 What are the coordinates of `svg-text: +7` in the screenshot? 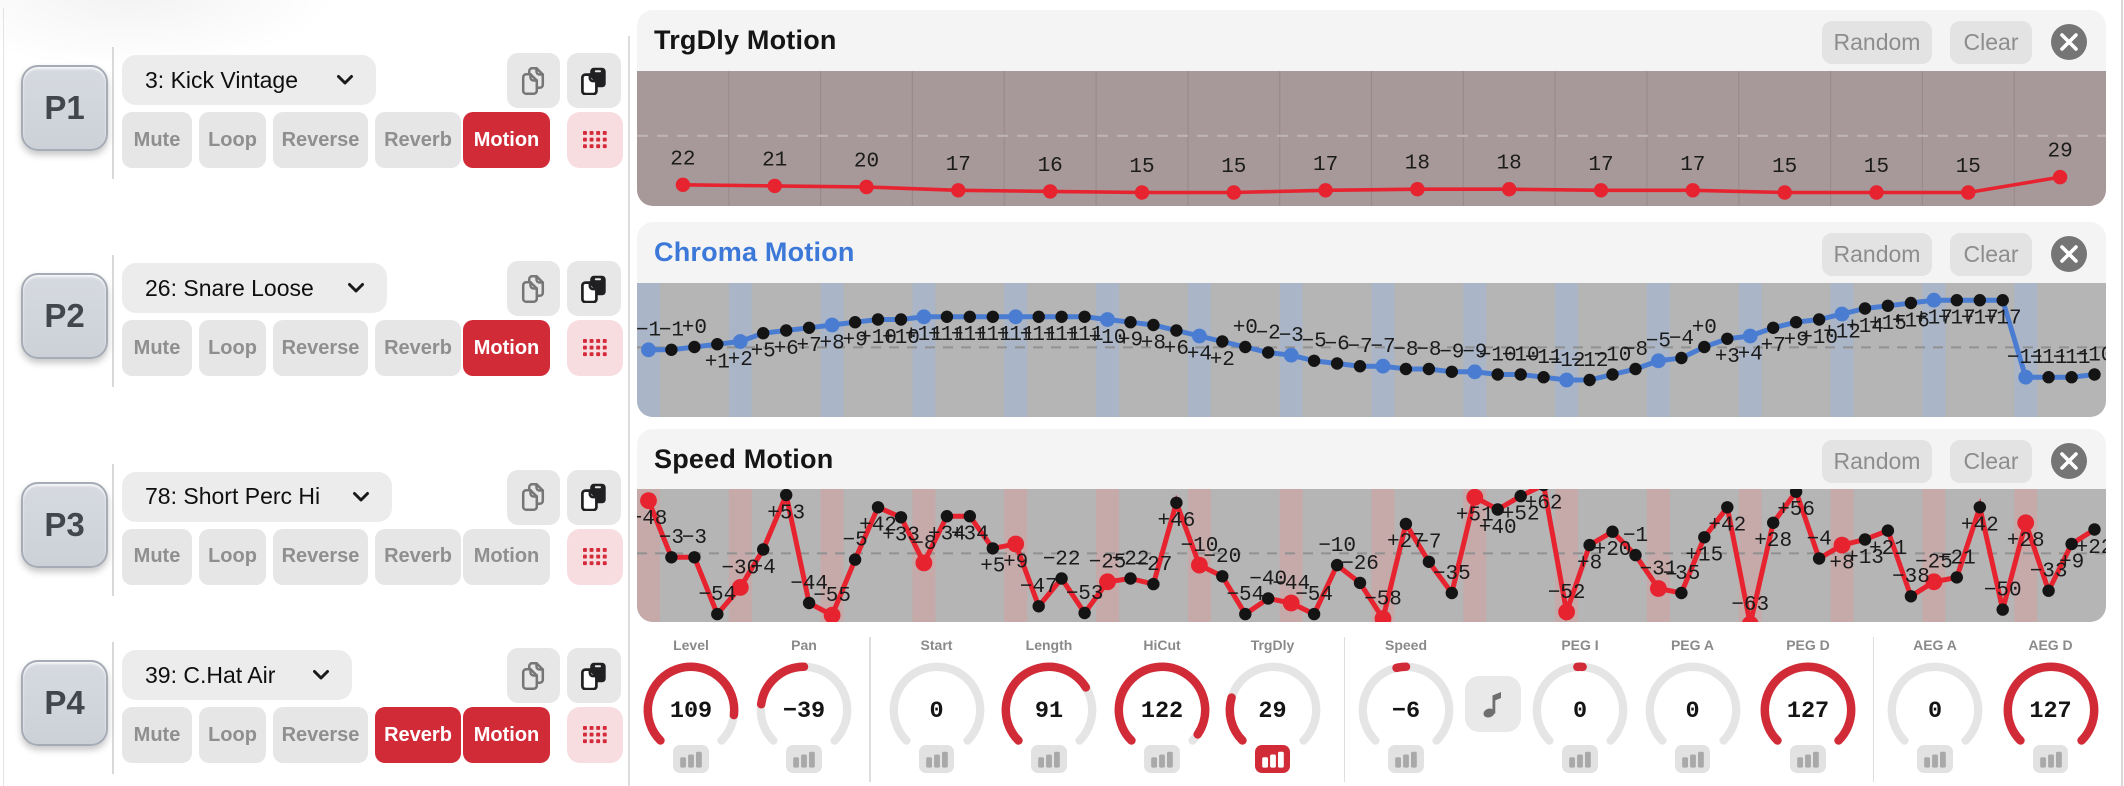 It's located at (808, 346).